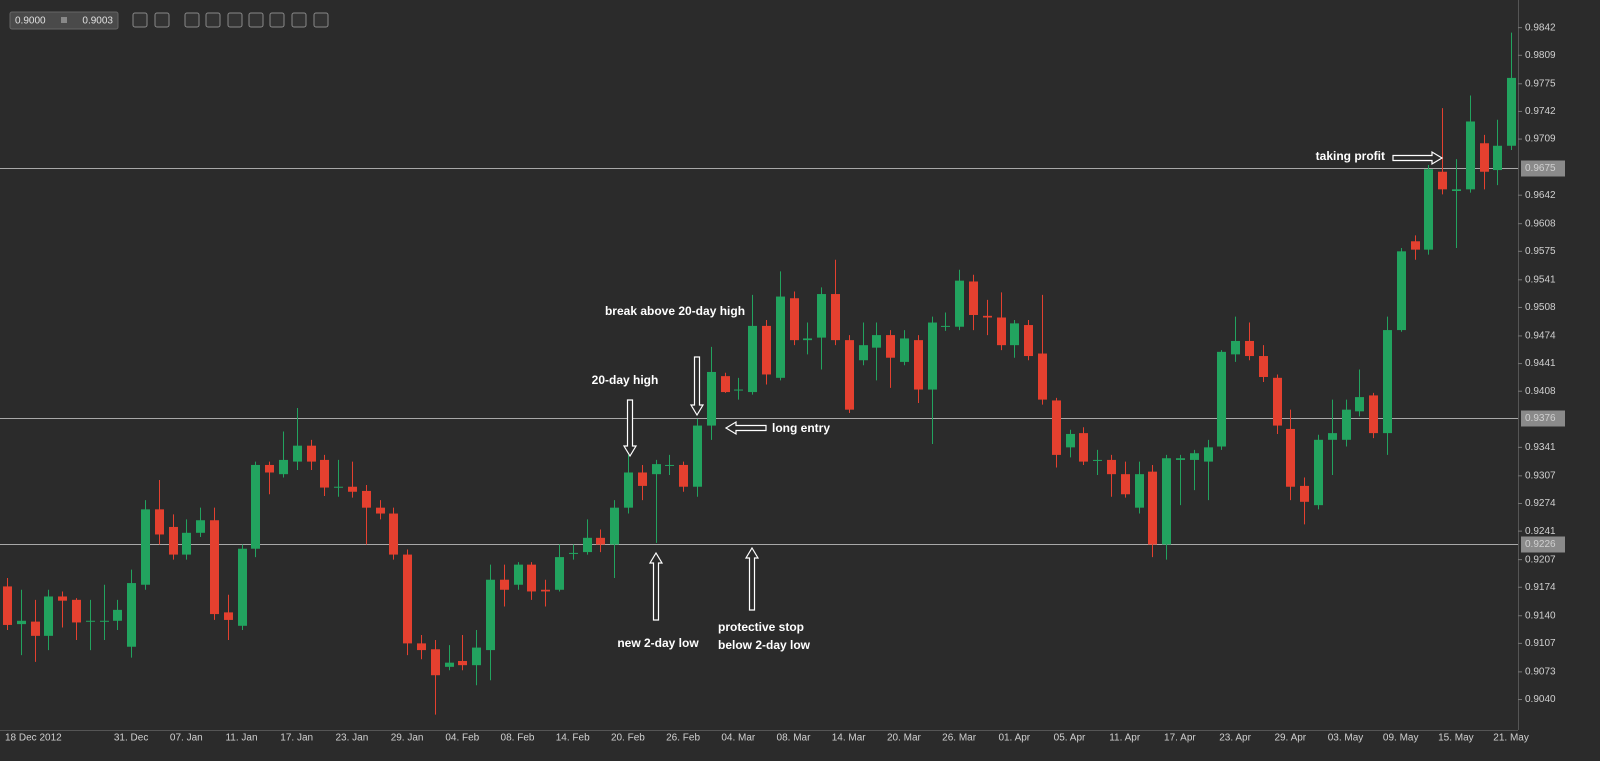 Image resolution: width=1600 pixels, height=761 pixels. I want to click on x-tick-label: 21. May, so click(1511, 738).